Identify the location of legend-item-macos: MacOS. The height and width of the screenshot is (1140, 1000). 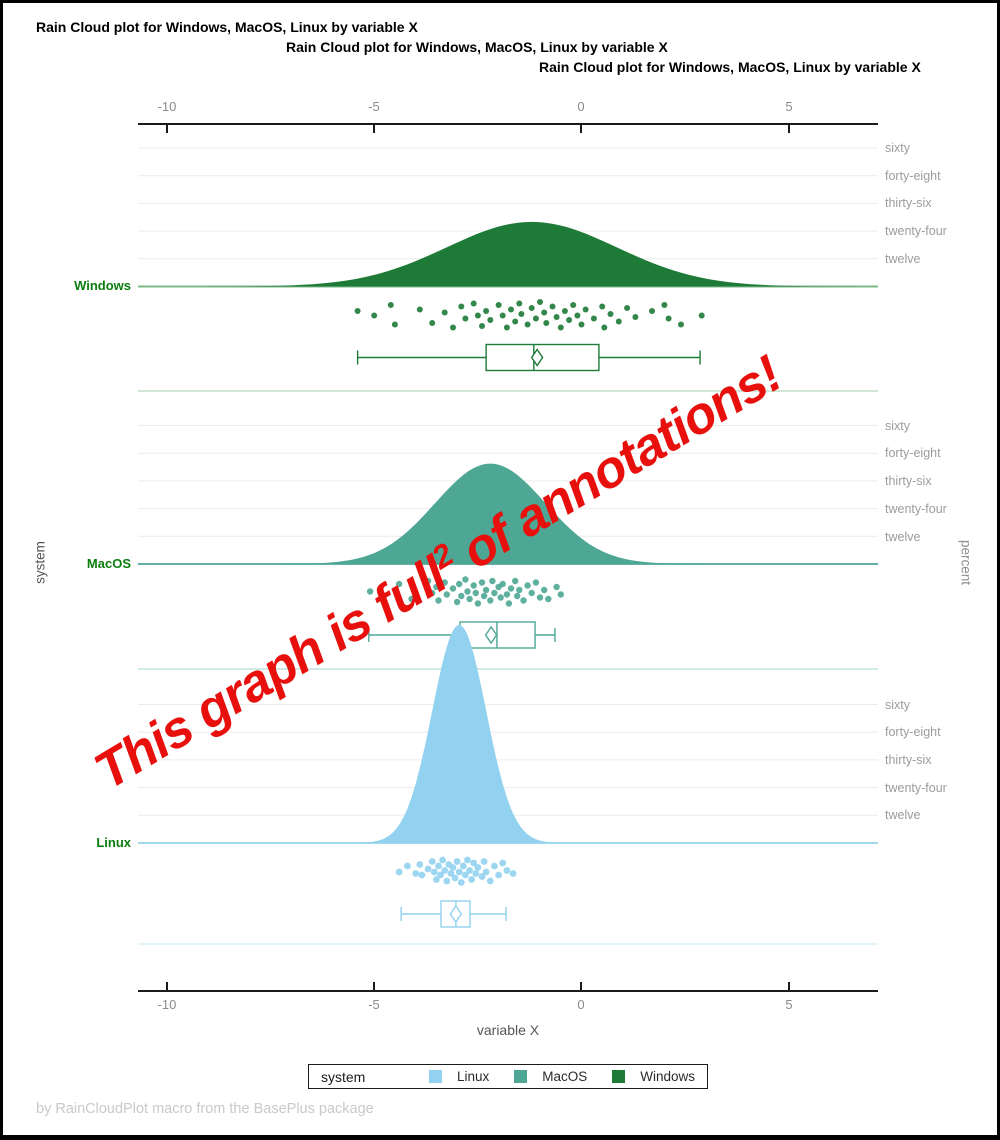
(550, 1076).